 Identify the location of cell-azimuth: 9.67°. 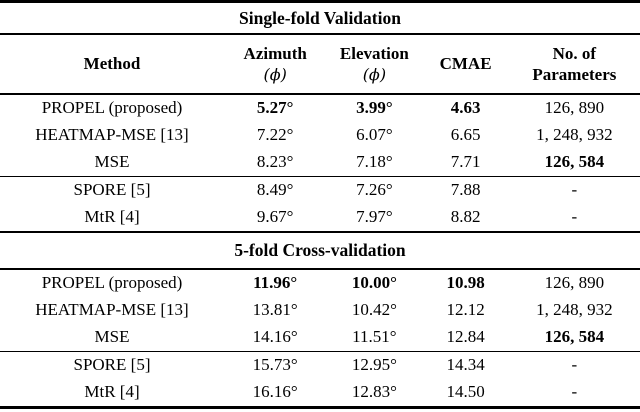
(275, 217).